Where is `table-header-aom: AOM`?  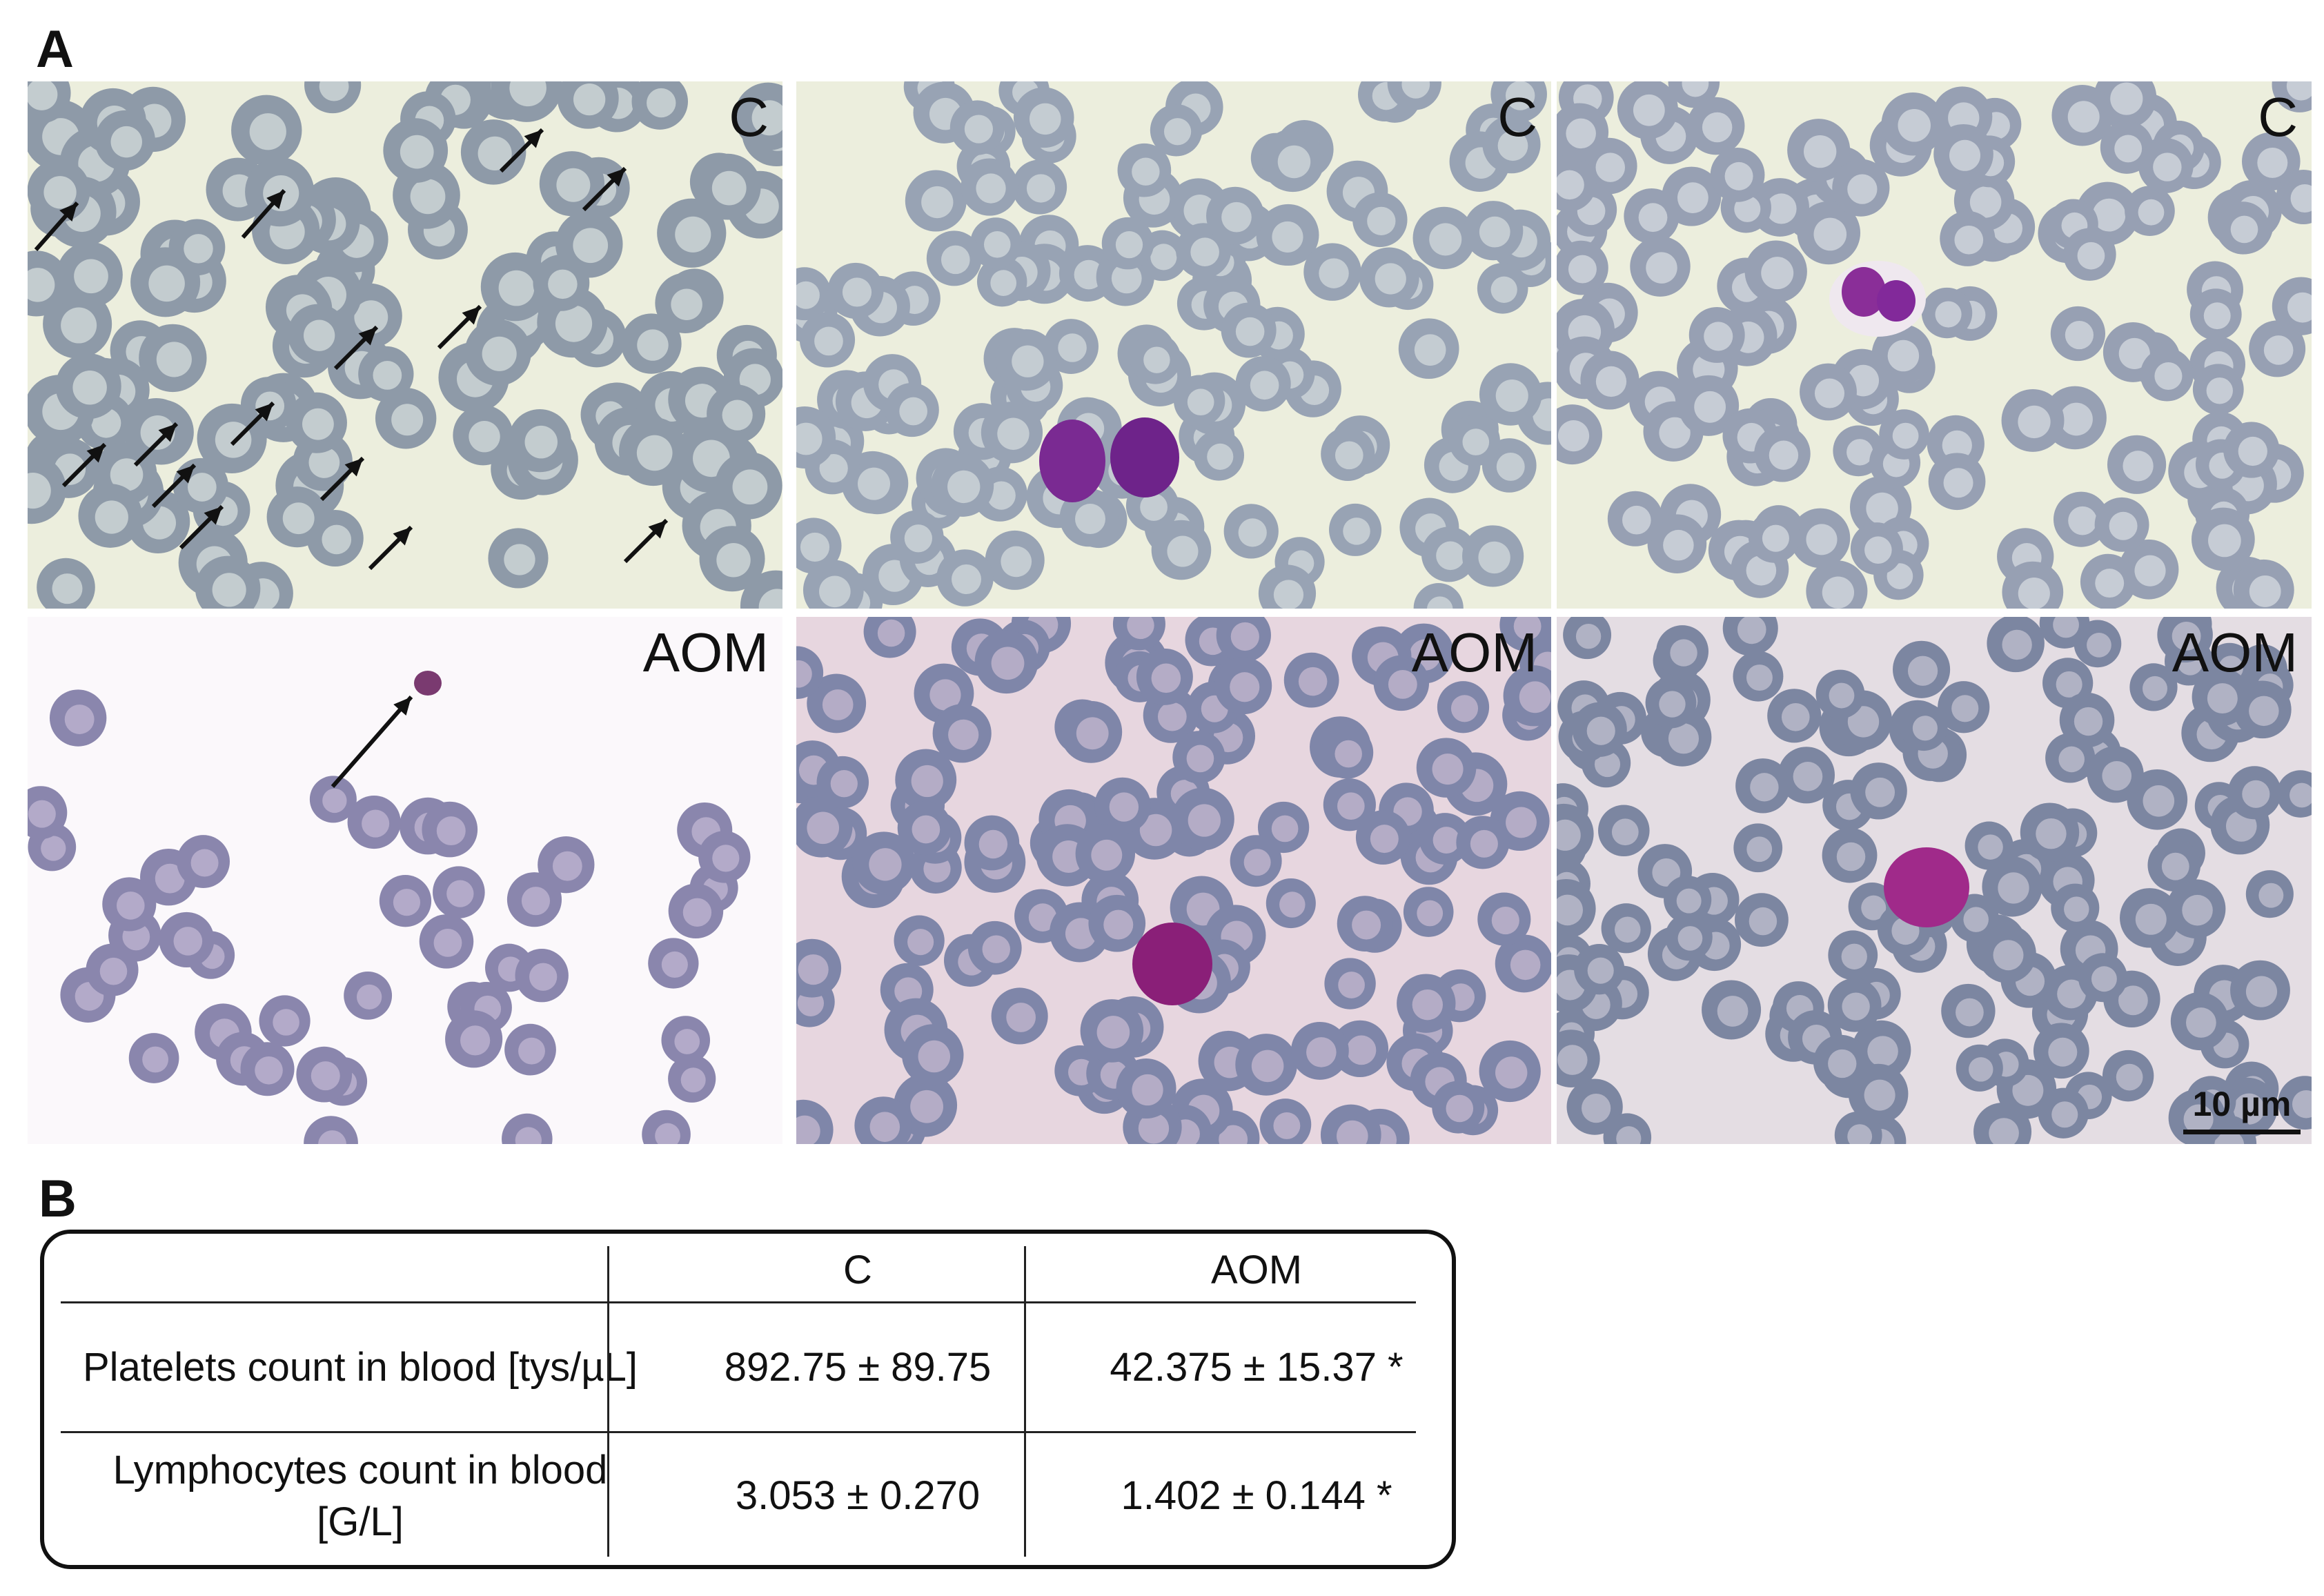
table-header-aom: AOM is located at coordinates (1256, 1270).